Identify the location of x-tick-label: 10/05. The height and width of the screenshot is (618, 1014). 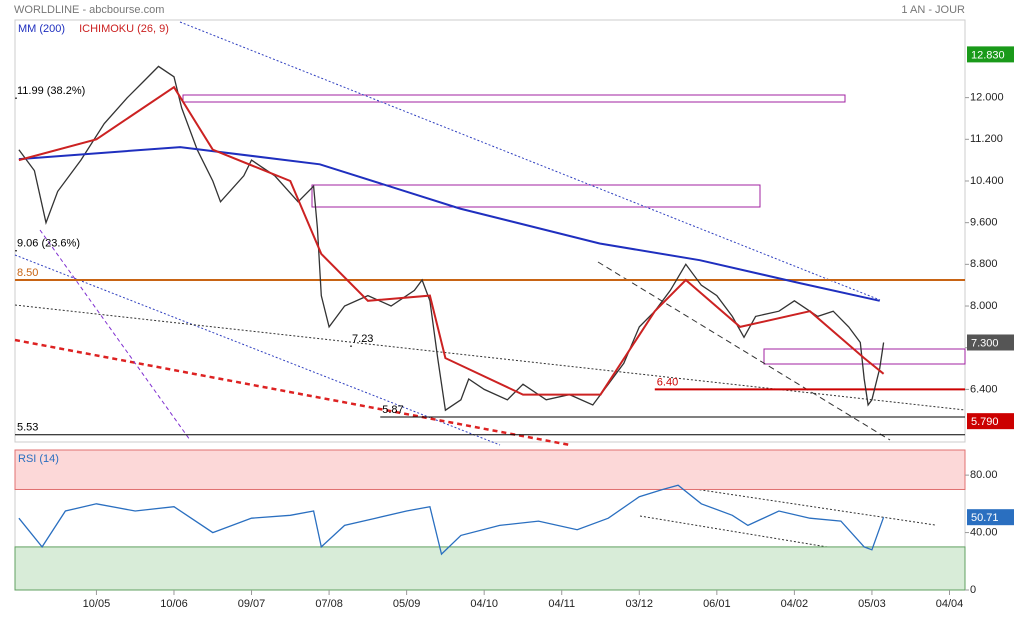
(97, 604).